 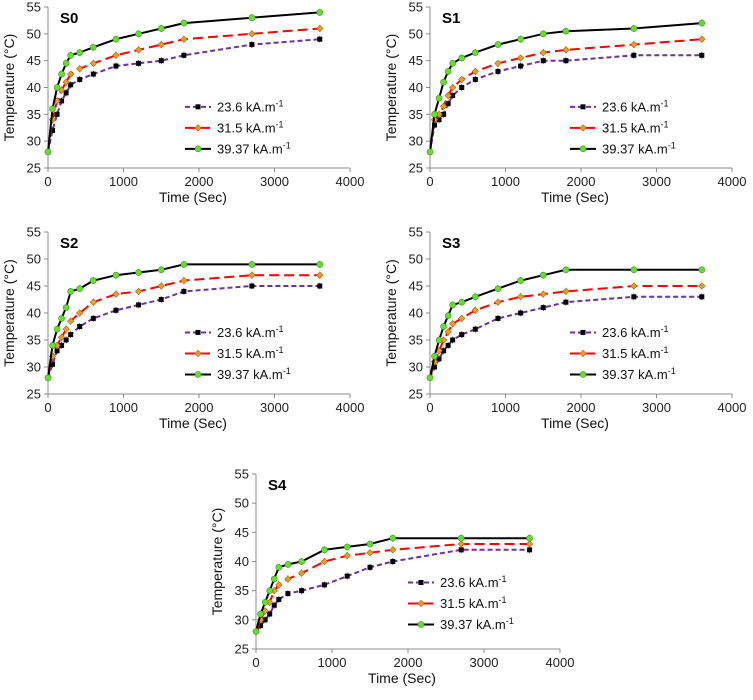 I want to click on legend-label: 23.6 kA.m-1, so click(x=473, y=582).